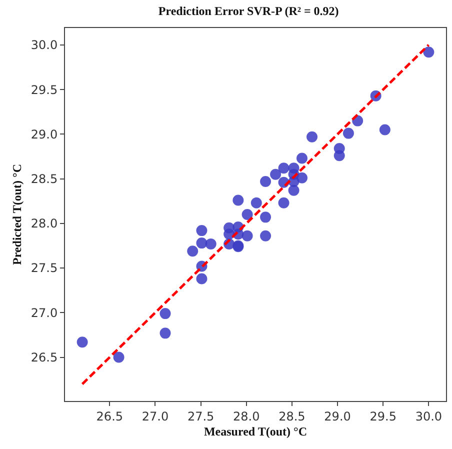 This screenshot has width=452, height=449. Describe the element at coordinates (246, 416) in the screenshot. I see `x-tick-label: 28.0` at that location.